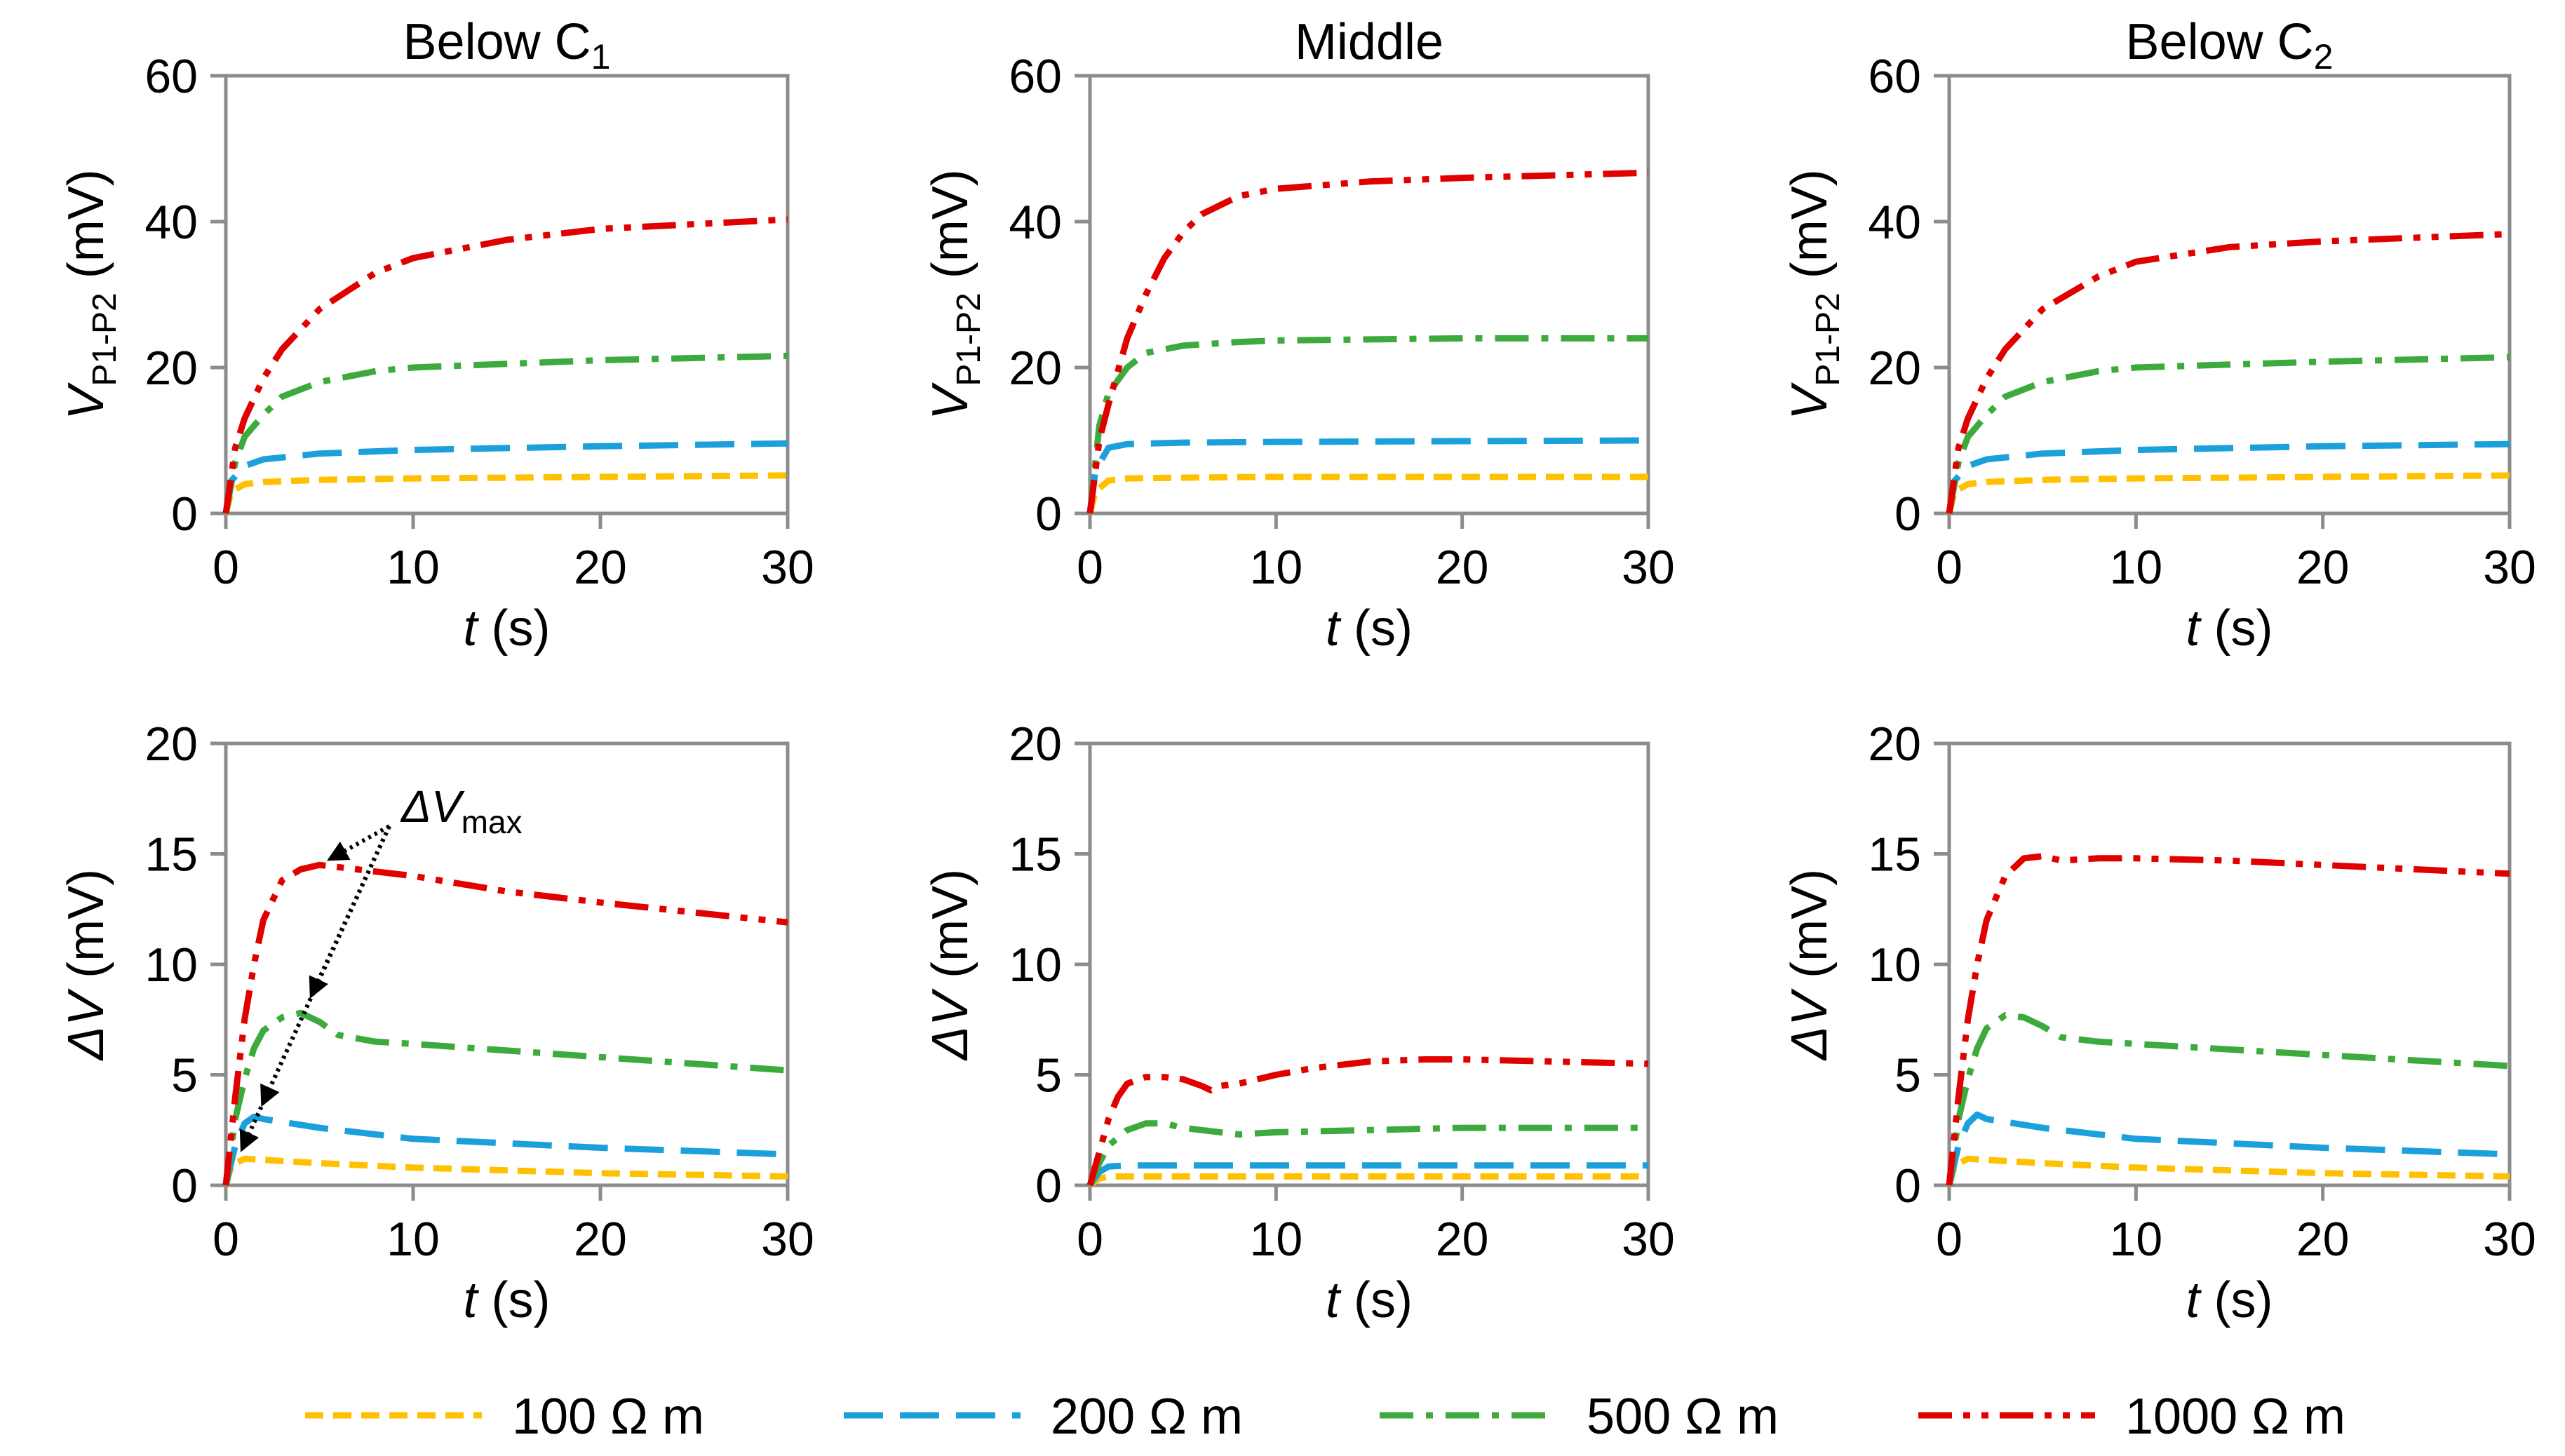 The width and height of the screenshot is (2565, 1456). I want to click on panel-bottom-left: 0 5 10 15 20 0 10 20 30 t (s) ΔV (mV), so click(436, 1022).